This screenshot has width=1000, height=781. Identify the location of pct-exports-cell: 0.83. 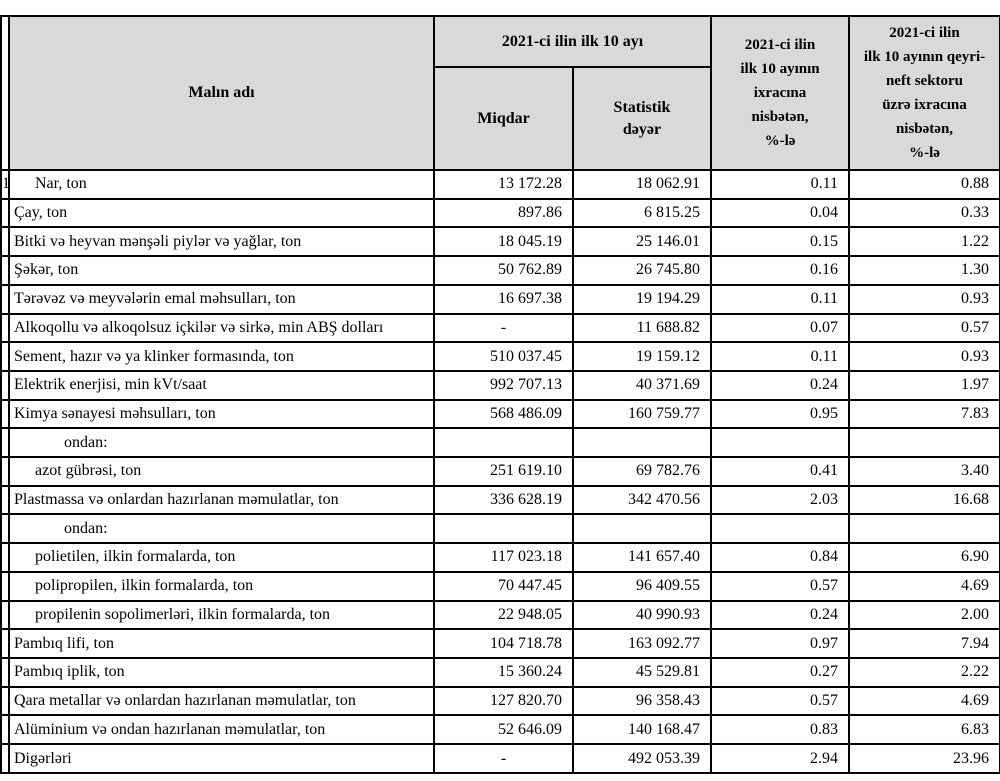
(780, 730).